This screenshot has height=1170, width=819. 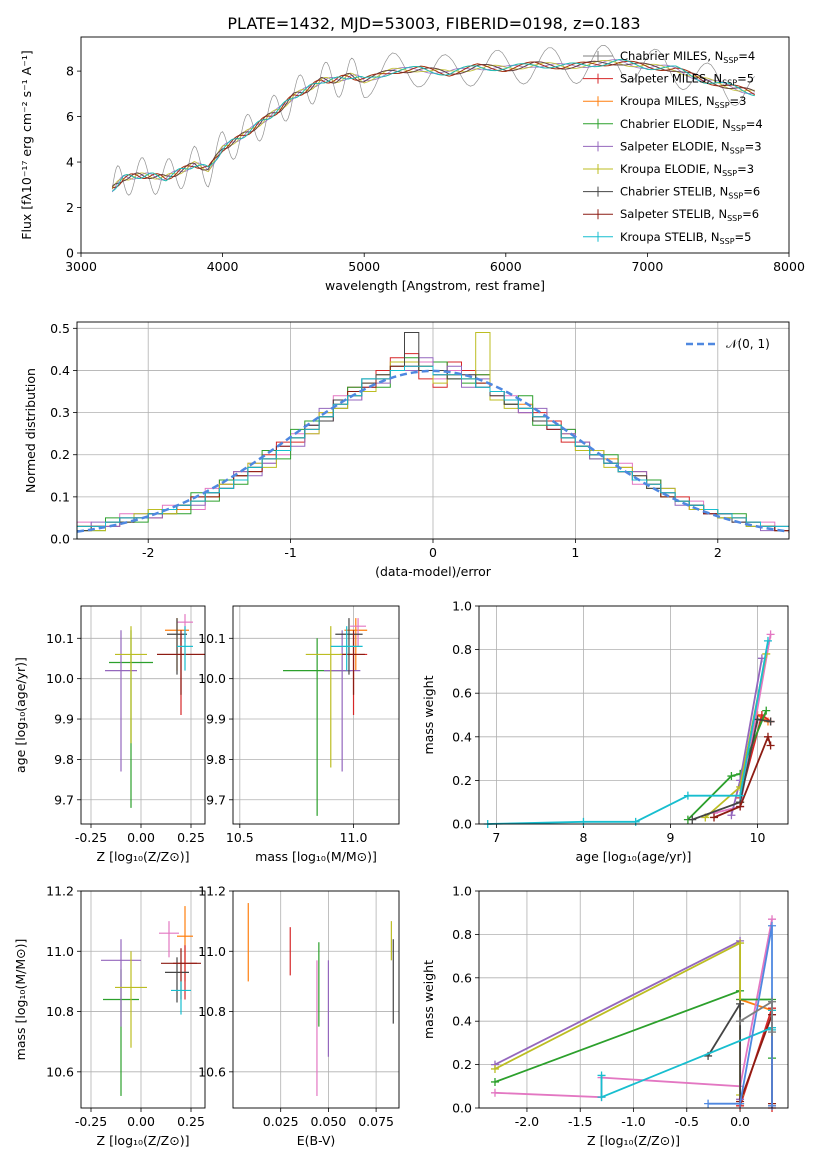 What do you see at coordinates (30, 430) in the screenshot?
I see `y-axis-label: Normed distribution` at bounding box center [30, 430].